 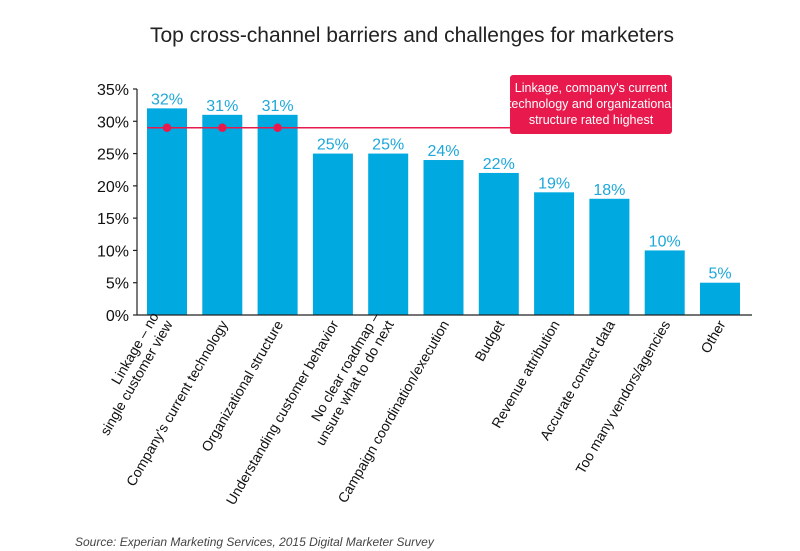 What do you see at coordinates (117, 284) in the screenshot?
I see `y-tick-label: 5%` at bounding box center [117, 284].